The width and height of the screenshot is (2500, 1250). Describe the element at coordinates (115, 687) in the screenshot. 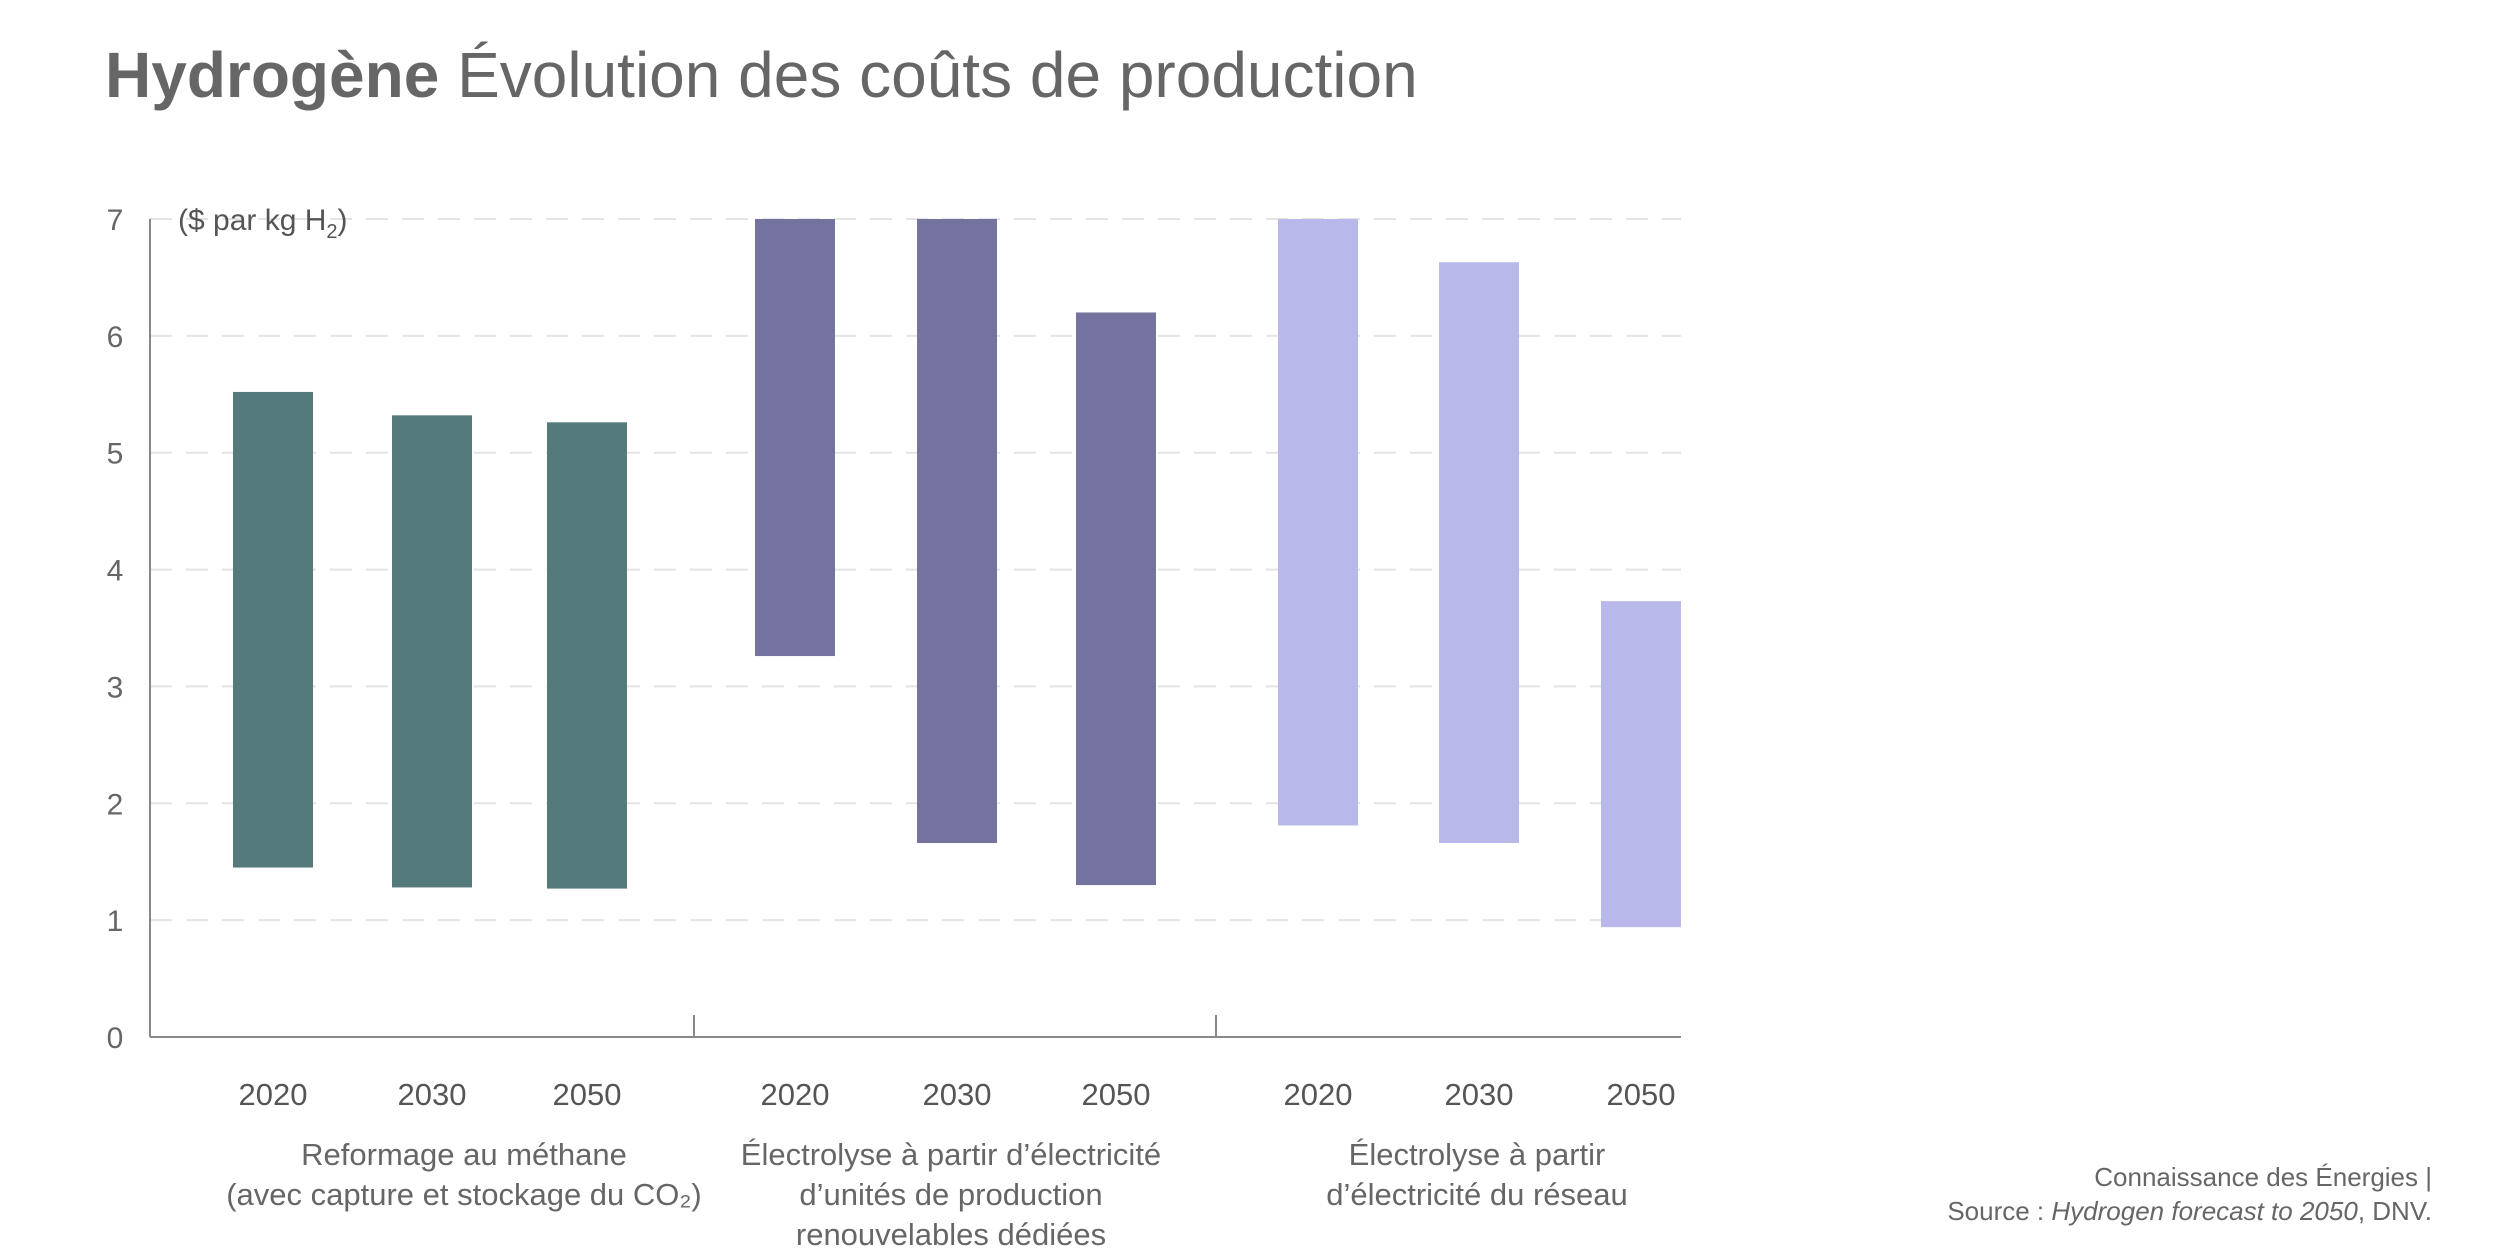

I see `y-tick-label: 3` at that location.